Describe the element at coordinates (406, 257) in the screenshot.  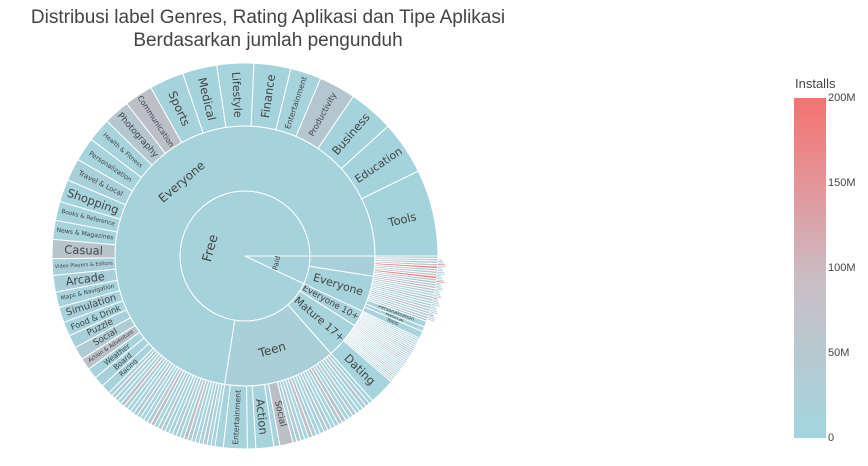
I see `sunburst-sector` at that location.